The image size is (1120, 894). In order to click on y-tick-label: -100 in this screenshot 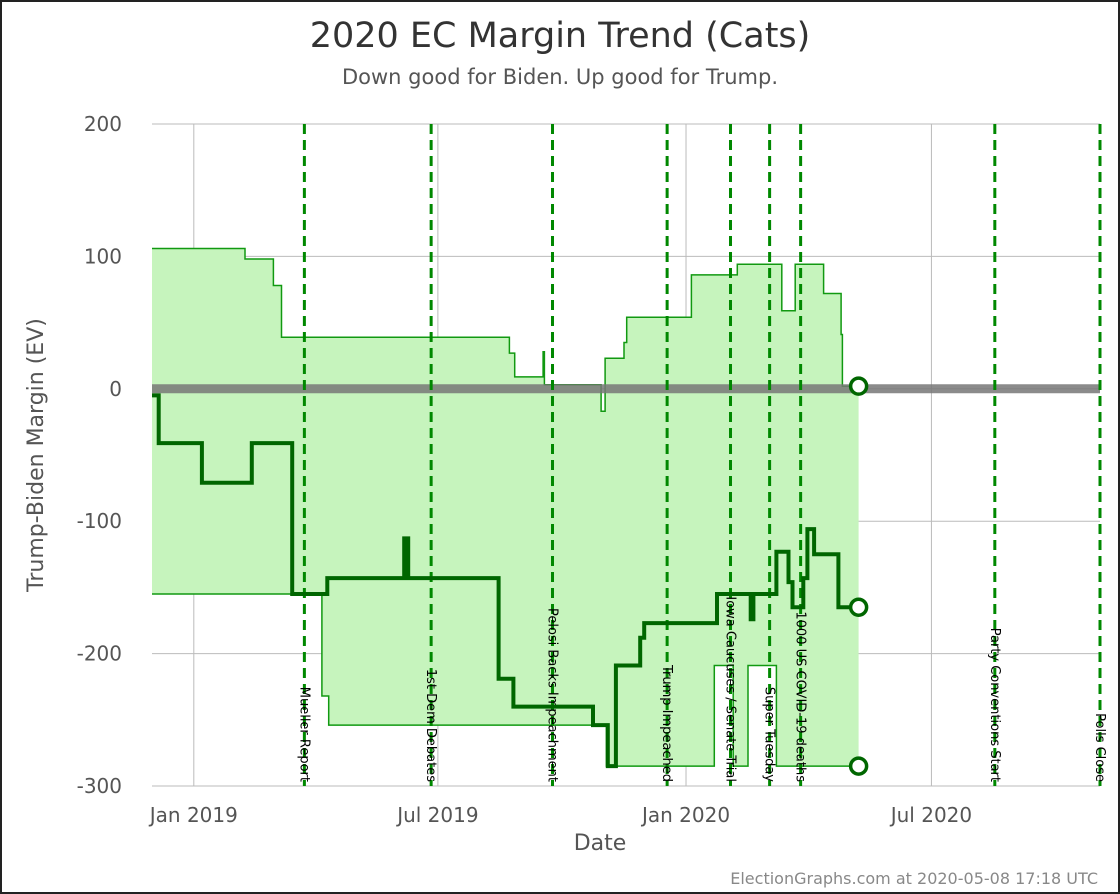, I will do `click(99, 521)`.